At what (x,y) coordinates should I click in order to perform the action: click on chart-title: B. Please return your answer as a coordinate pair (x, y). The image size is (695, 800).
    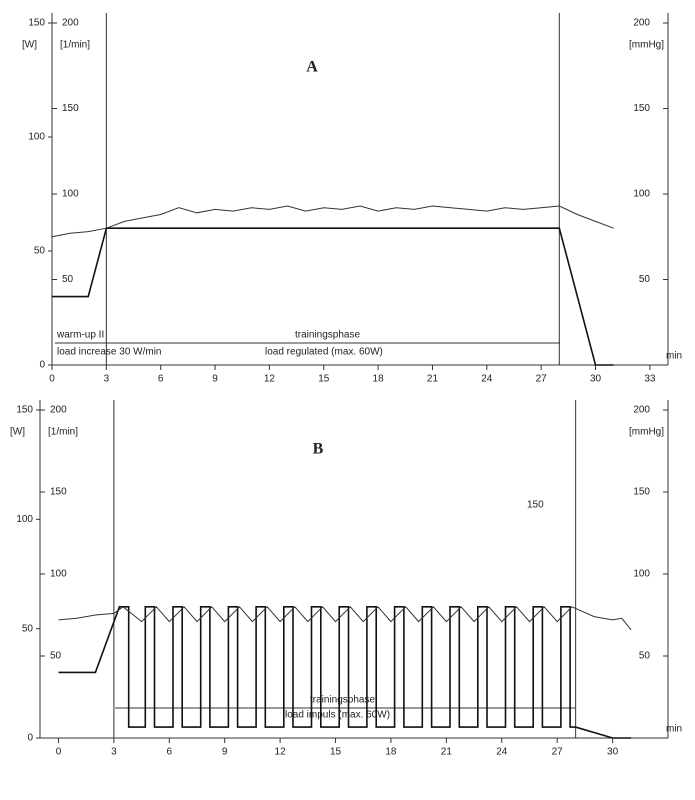
    Looking at the image, I should click on (318, 449).